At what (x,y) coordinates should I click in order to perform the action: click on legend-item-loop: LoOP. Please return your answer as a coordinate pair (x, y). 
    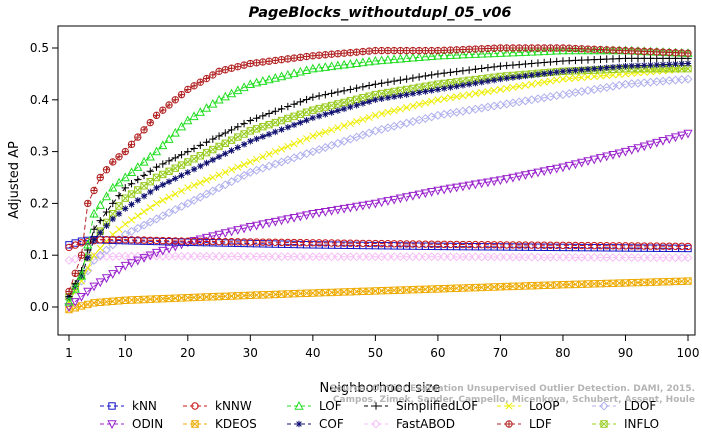
    Looking at the image, I should click on (528, 406).